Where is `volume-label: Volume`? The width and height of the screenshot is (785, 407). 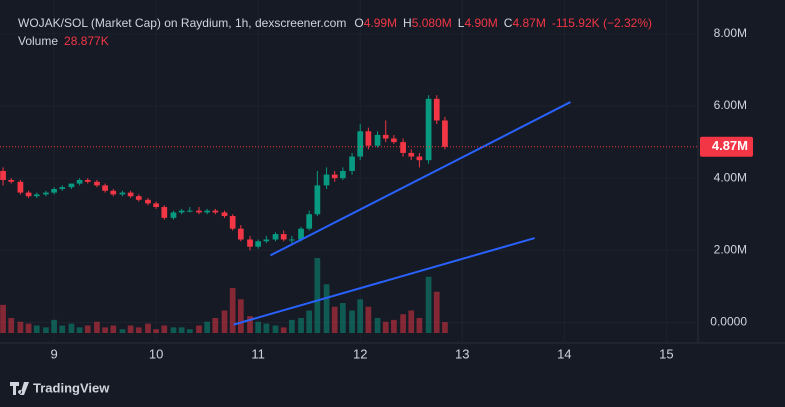 volume-label: Volume is located at coordinates (38, 41).